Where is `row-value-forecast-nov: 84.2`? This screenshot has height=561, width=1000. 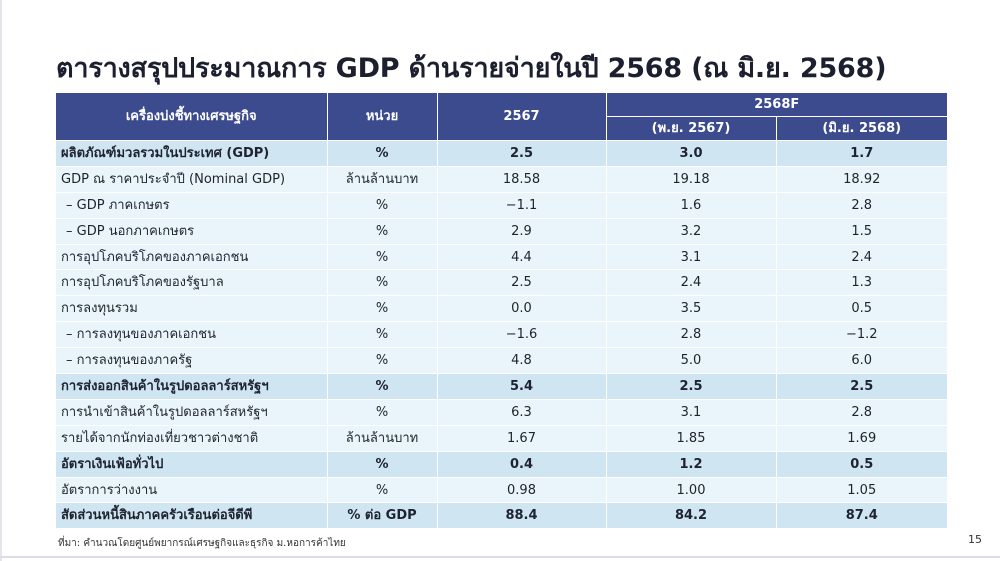
row-value-forecast-nov: 84.2 is located at coordinates (691, 516).